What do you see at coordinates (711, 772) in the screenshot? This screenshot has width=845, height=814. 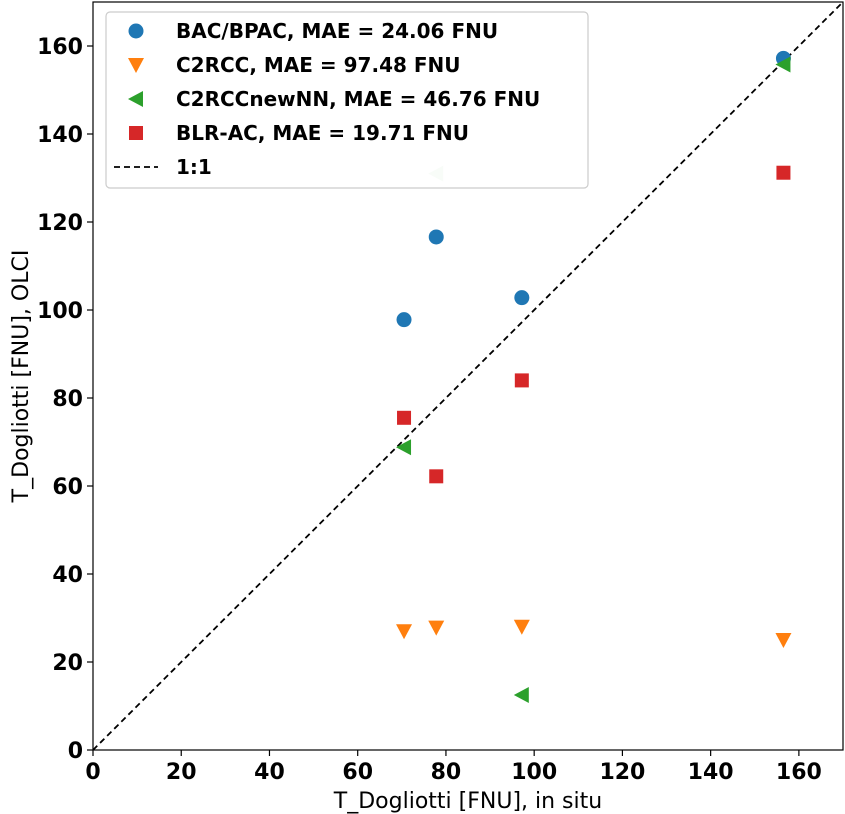 I see `x-tick-label: 140` at bounding box center [711, 772].